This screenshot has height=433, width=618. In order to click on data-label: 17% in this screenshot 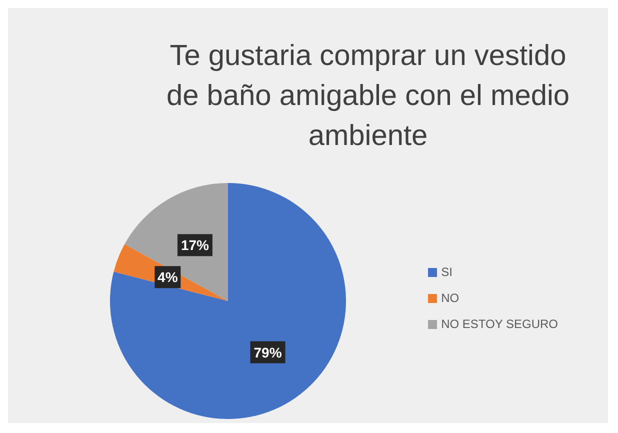, I will do `click(195, 245)`.